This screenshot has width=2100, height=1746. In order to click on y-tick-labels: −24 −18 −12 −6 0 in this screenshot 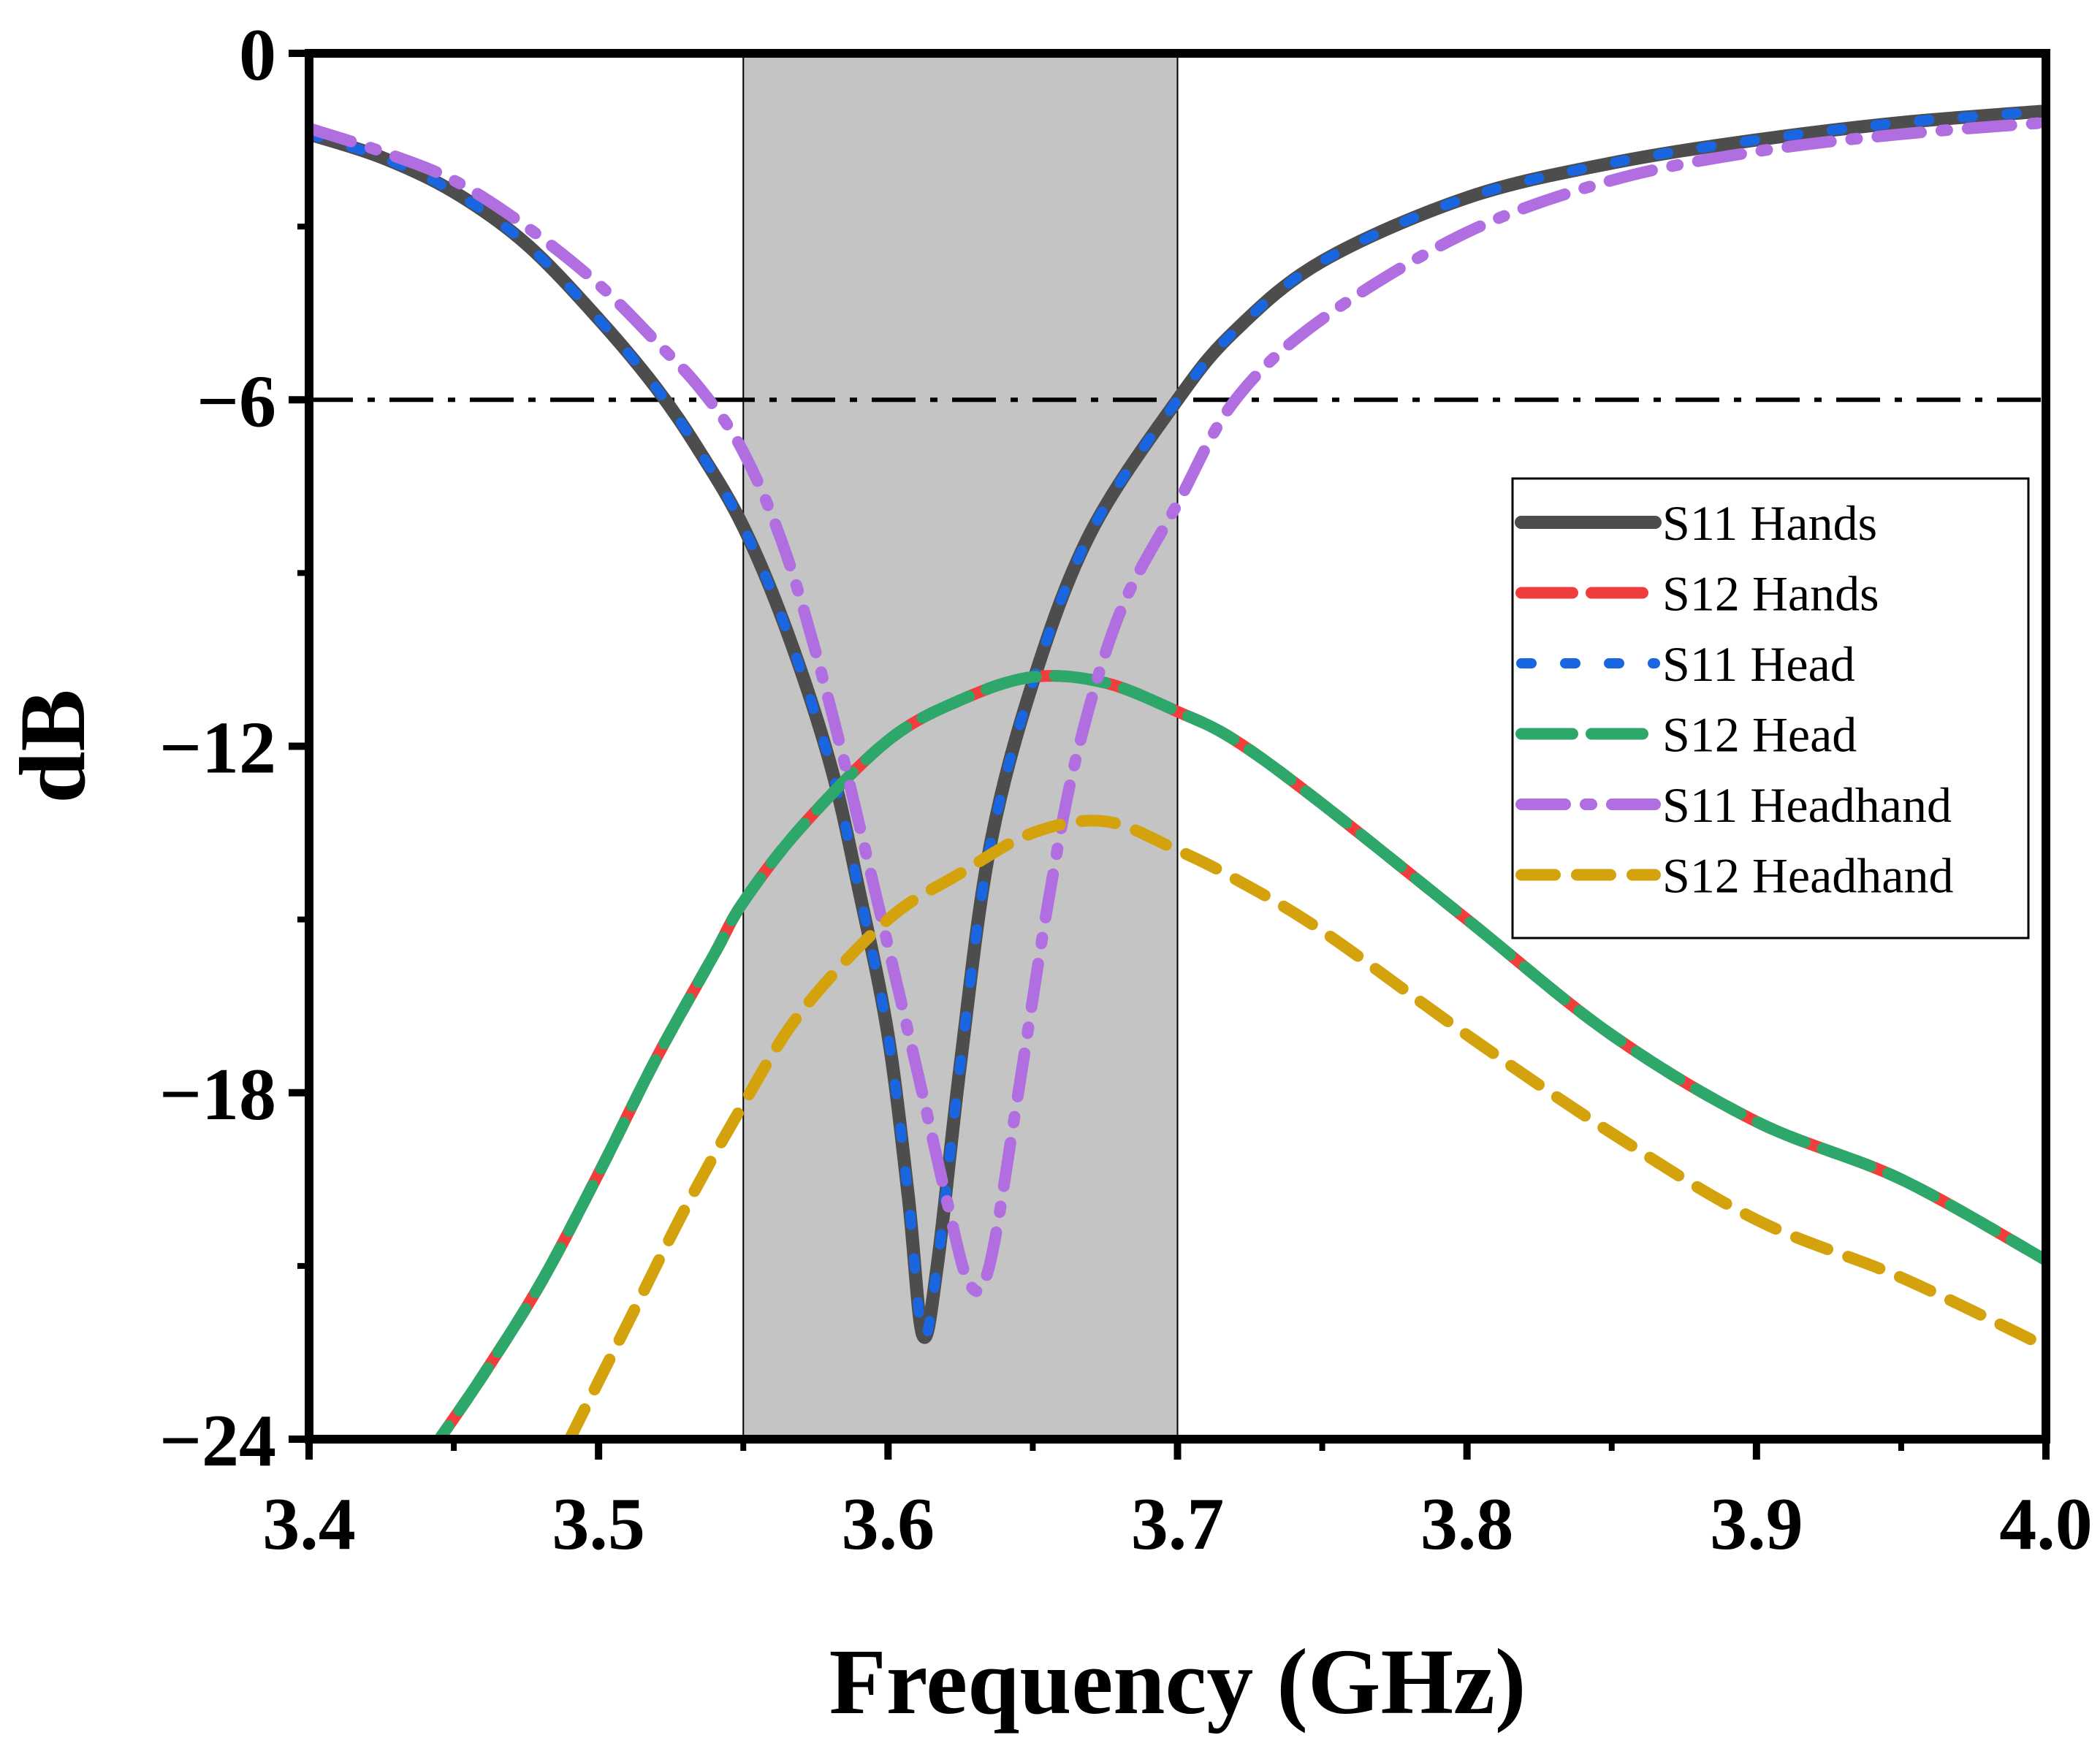, I will do `click(217, 748)`.